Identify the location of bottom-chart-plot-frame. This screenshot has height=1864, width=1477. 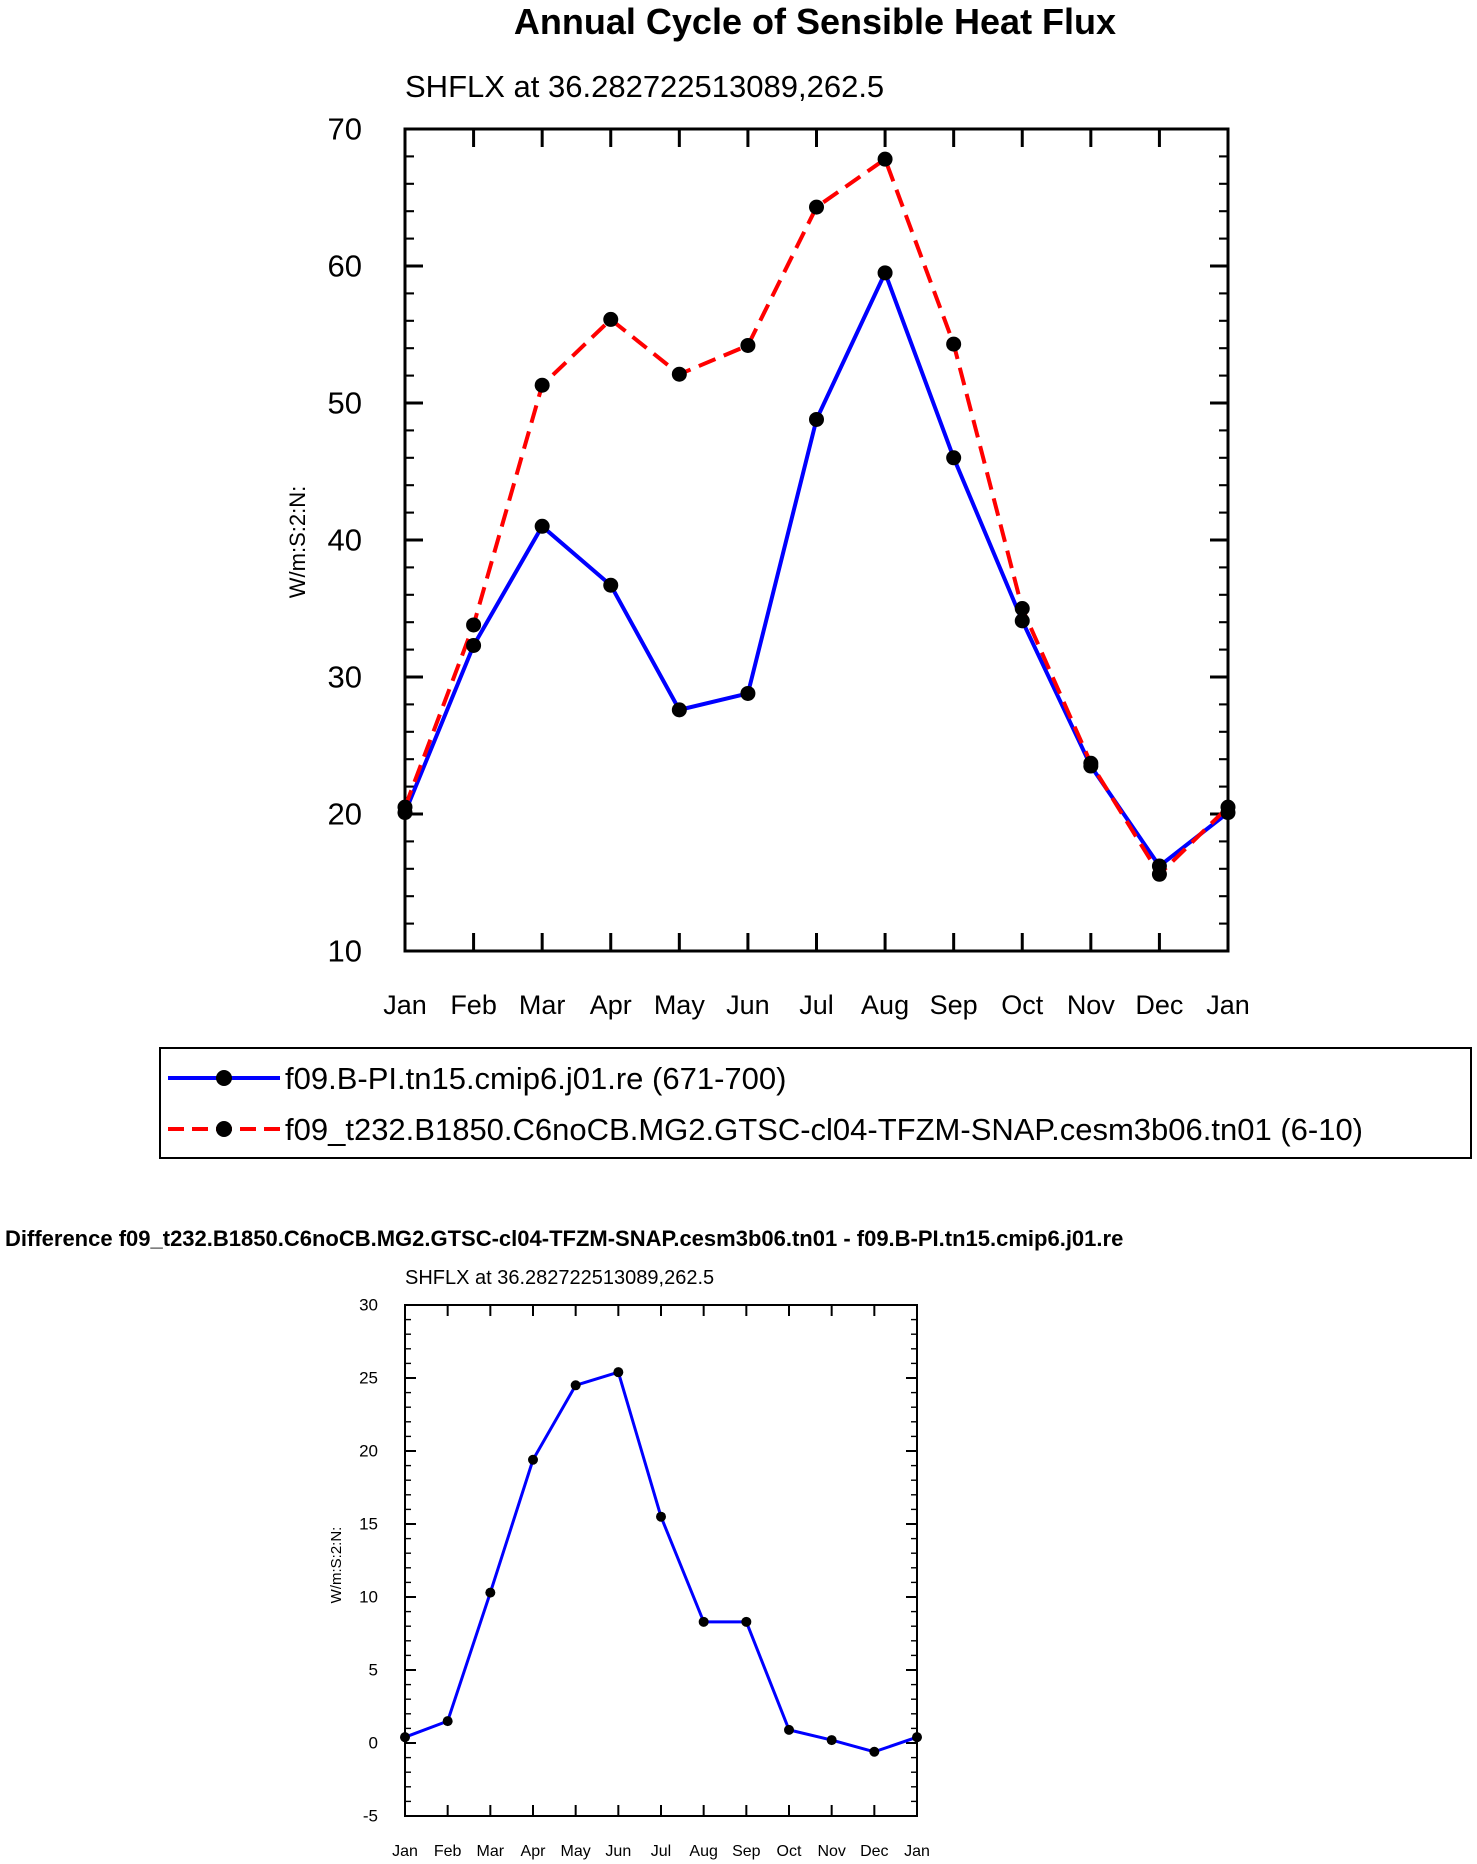
(661, 1560).